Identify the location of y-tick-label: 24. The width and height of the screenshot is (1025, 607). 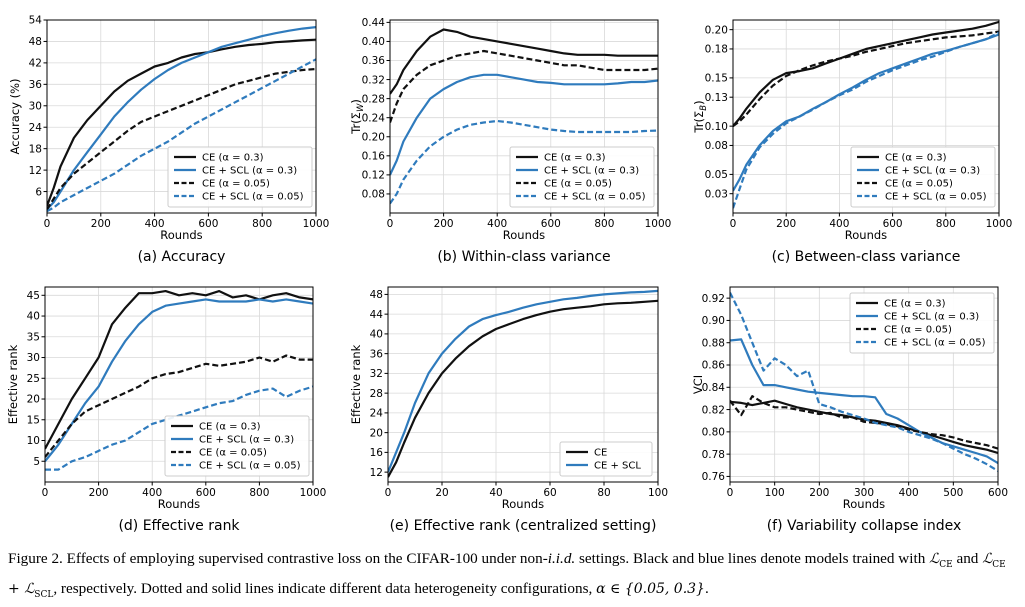
(377, 414).